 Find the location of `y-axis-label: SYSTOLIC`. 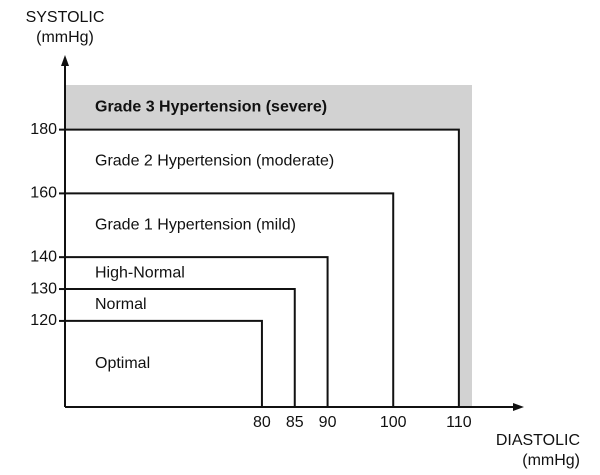

y-axis-label: SYSTOLIC is located at coordinates (65, 17).